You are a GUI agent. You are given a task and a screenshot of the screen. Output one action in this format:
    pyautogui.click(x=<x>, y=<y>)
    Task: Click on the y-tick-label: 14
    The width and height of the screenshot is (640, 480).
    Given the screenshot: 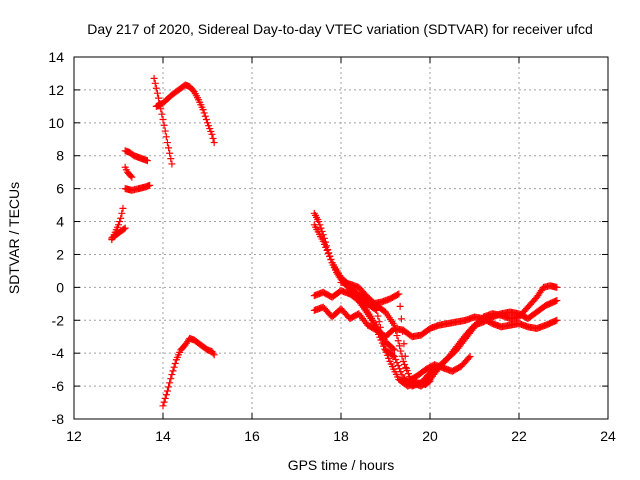 What is the action you would take?
    pyautogui.click(x=56, y=57)
    